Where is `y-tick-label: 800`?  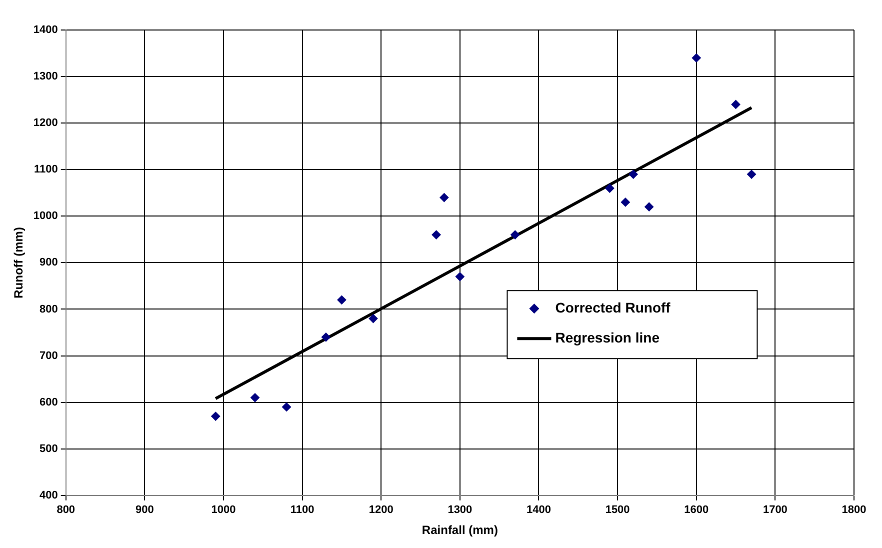
y-tick-label: 800 is located at coordinates (49, 309).